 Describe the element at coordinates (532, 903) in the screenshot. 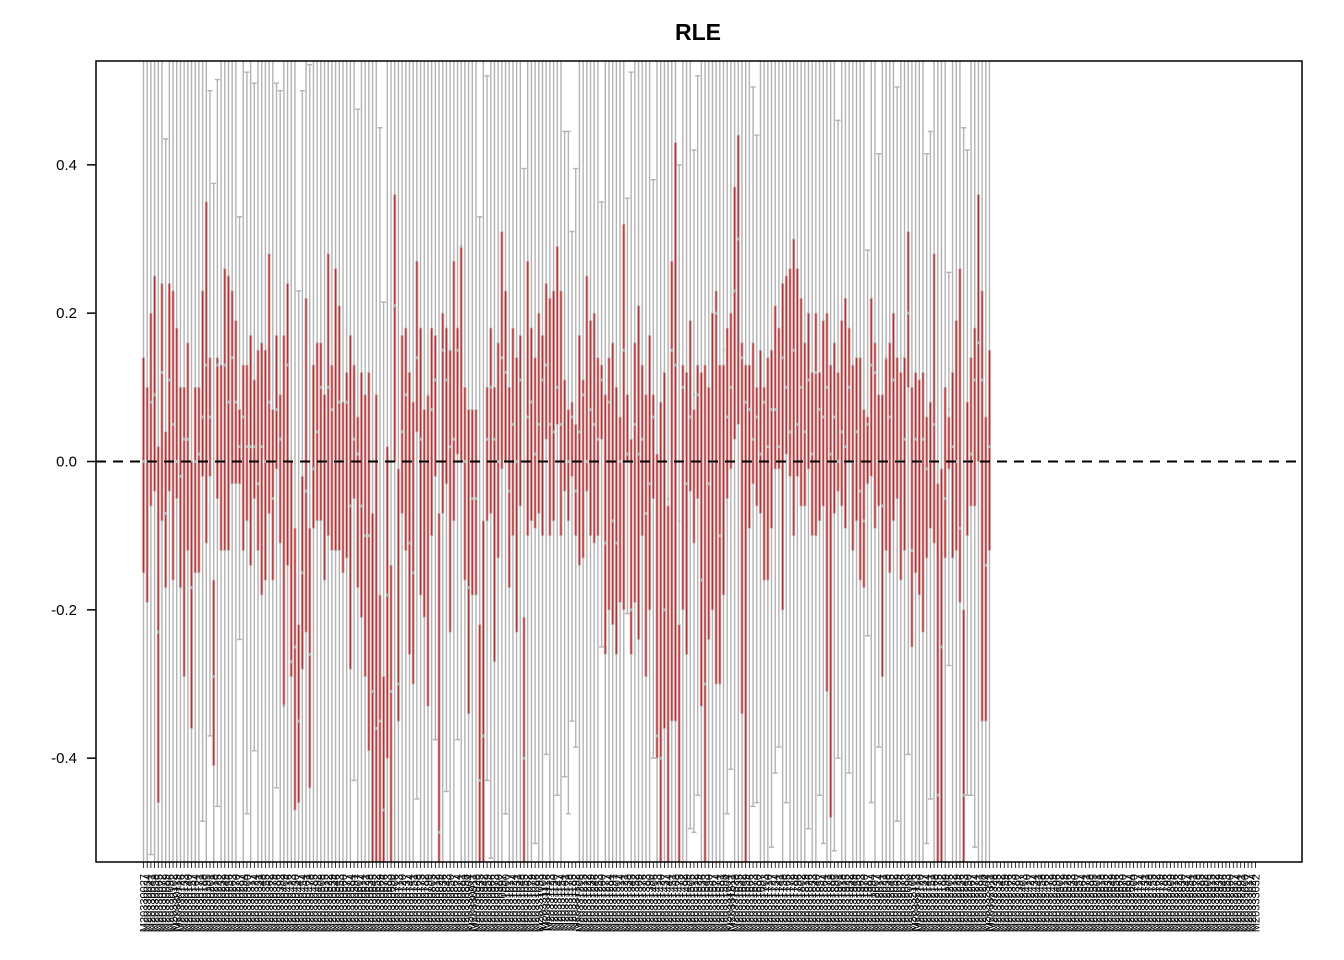

I see `x-tick-label: M20331079` at that location.